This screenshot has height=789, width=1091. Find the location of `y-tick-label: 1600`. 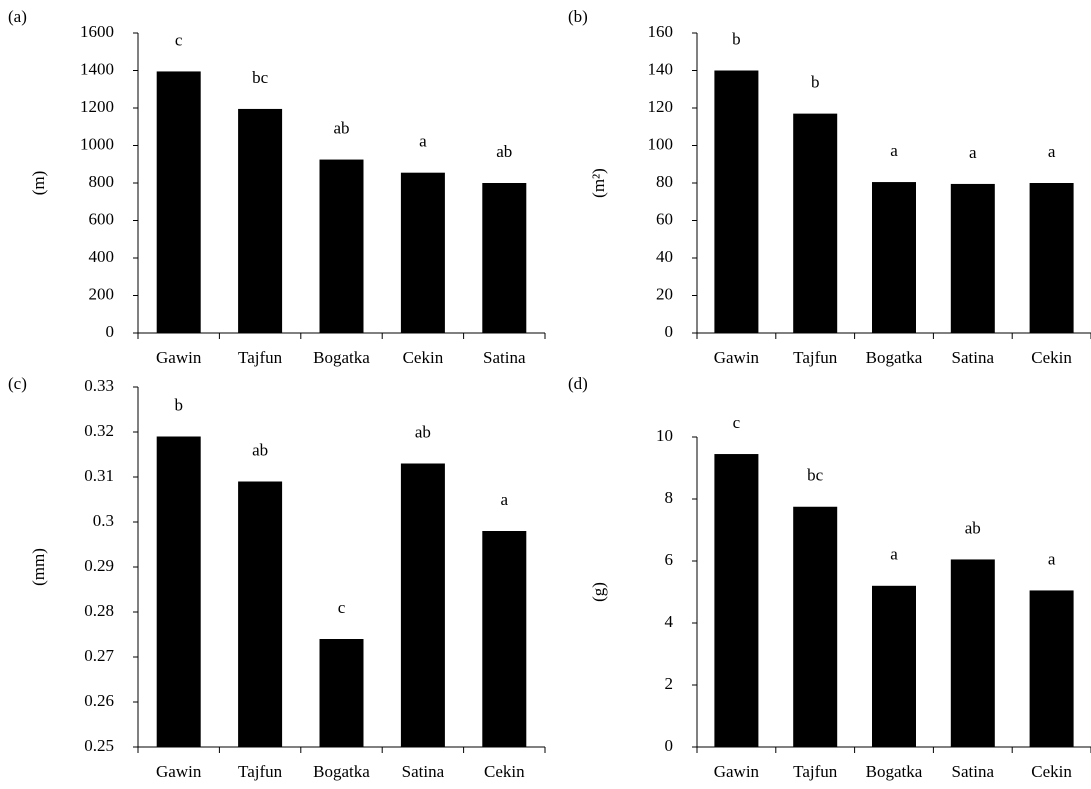

y-tick-label: 1600 is located at coordinates (97, 31).